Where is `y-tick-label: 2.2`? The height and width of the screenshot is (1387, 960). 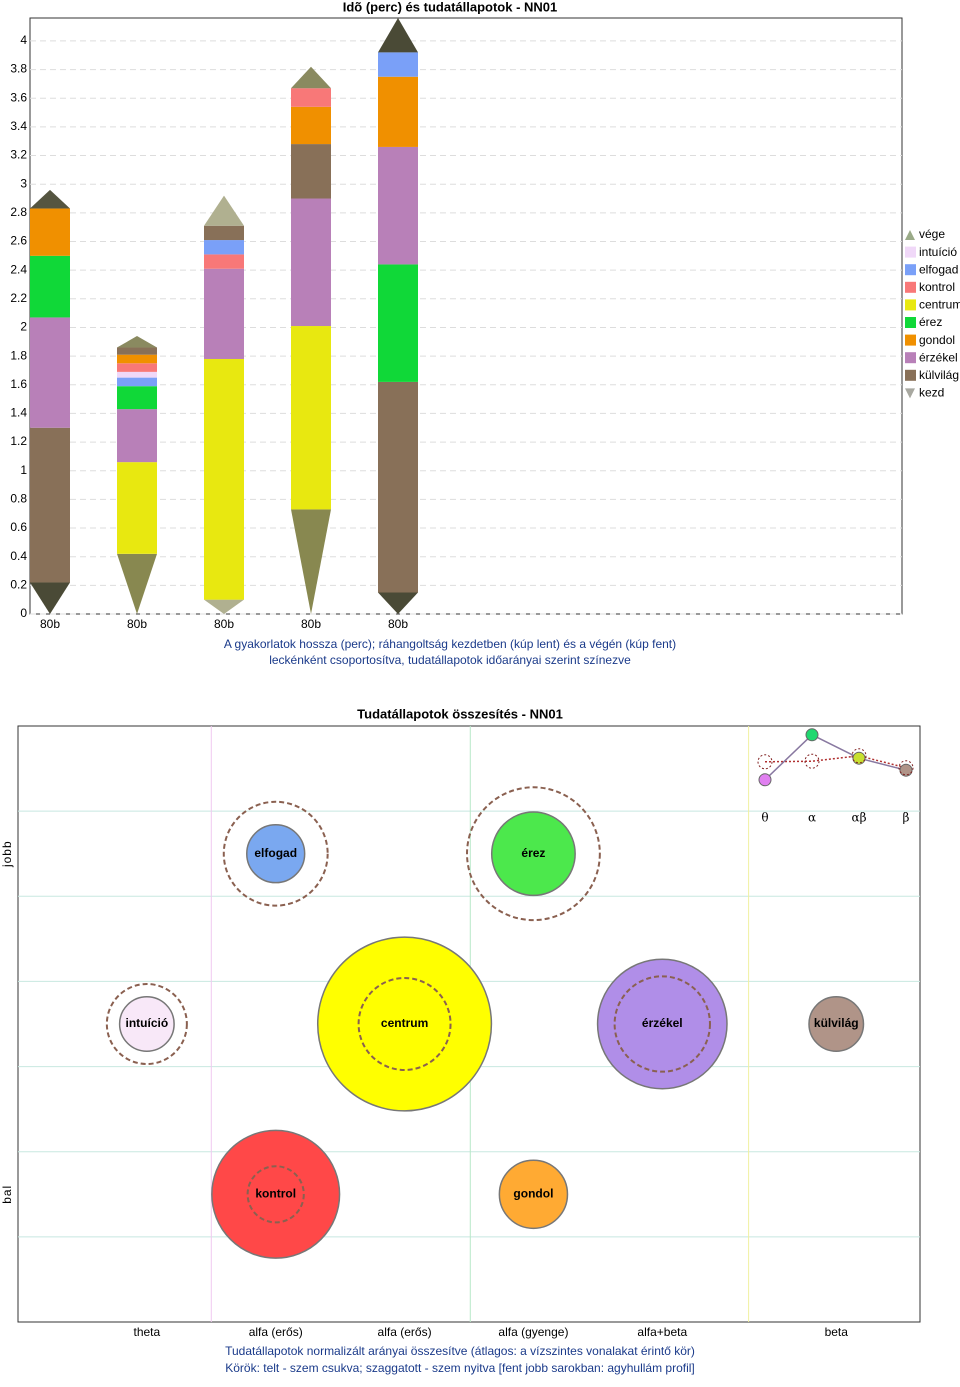
y-tick-label: 2.2 is located at coordinates (18, 298).